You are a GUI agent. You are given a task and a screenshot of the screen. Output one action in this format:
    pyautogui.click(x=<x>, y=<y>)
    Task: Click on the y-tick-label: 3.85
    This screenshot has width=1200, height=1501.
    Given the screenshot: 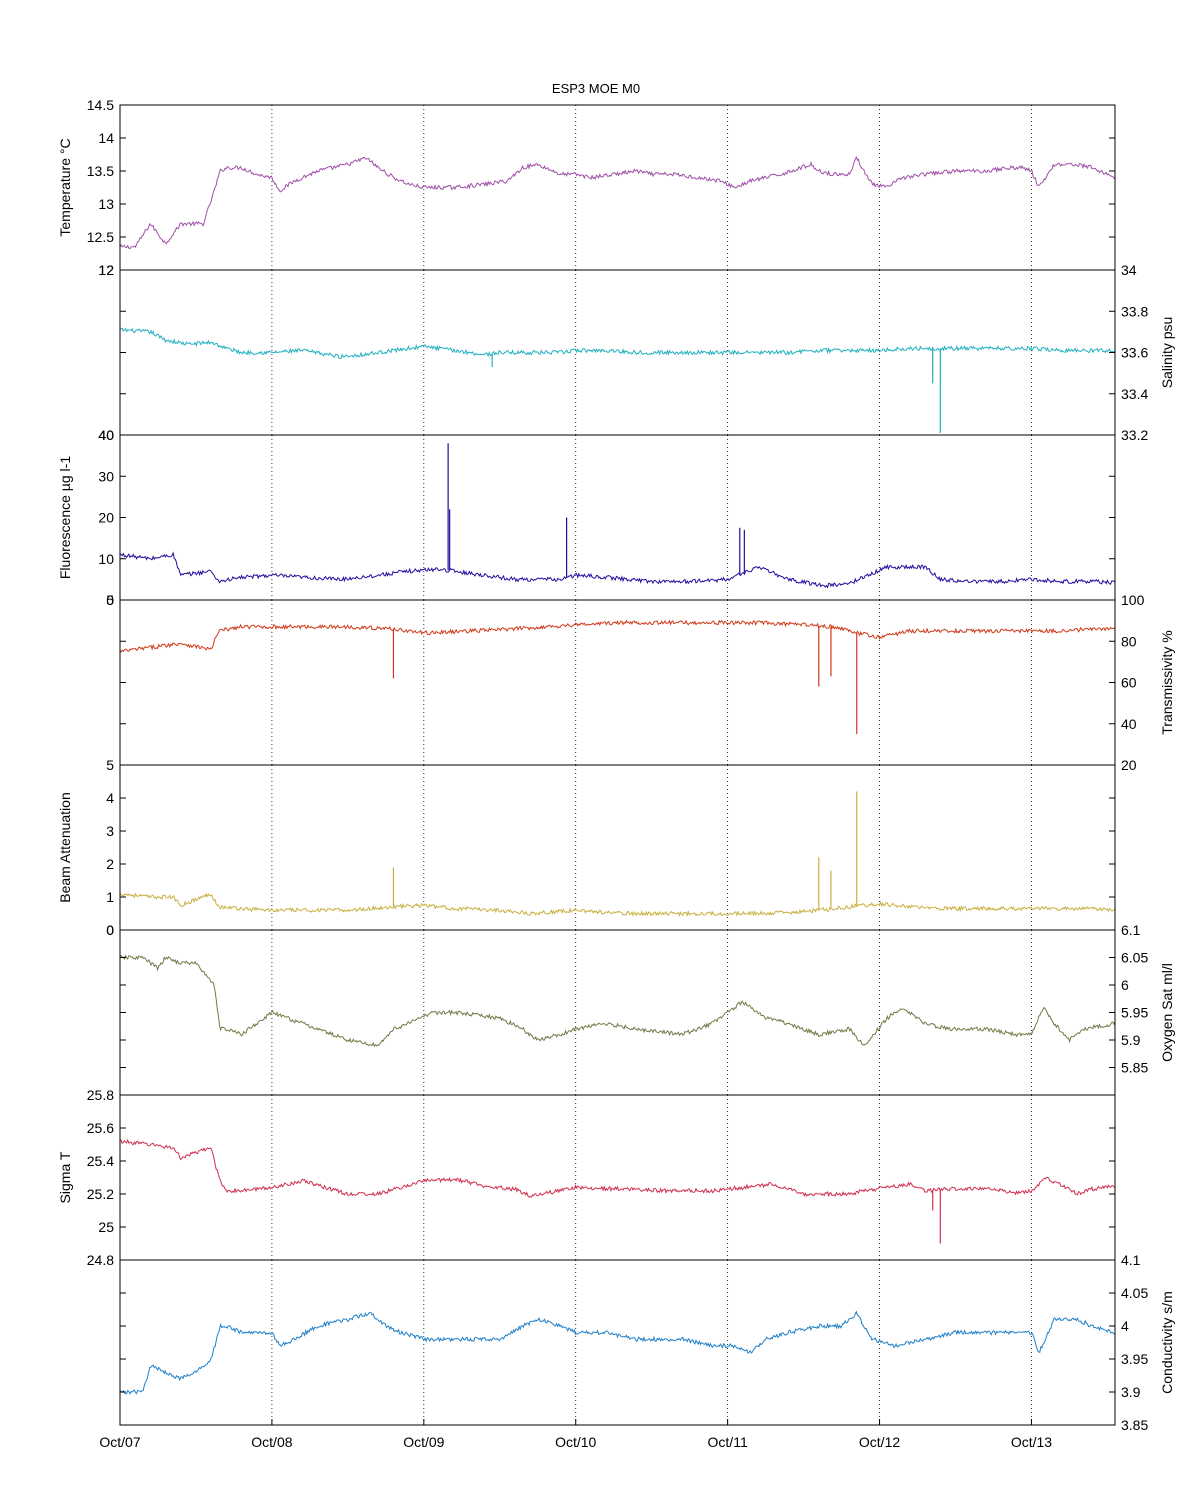 What is the action you would take?
    pyautogui.click(x=1134, y=1425)
    